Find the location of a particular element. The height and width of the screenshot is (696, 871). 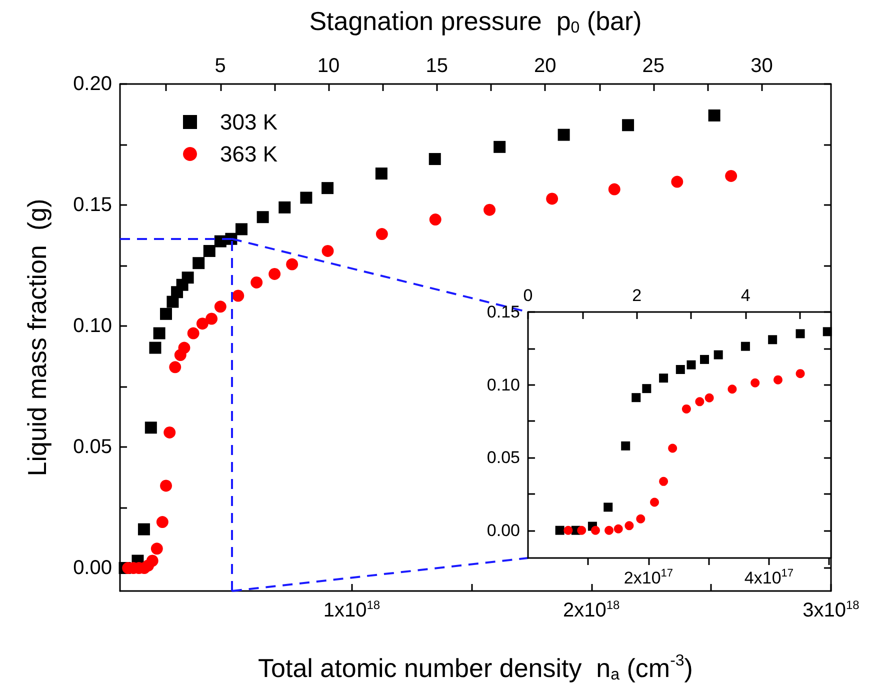

x2-tick-label: 15 is located at coordinates (437, 66).